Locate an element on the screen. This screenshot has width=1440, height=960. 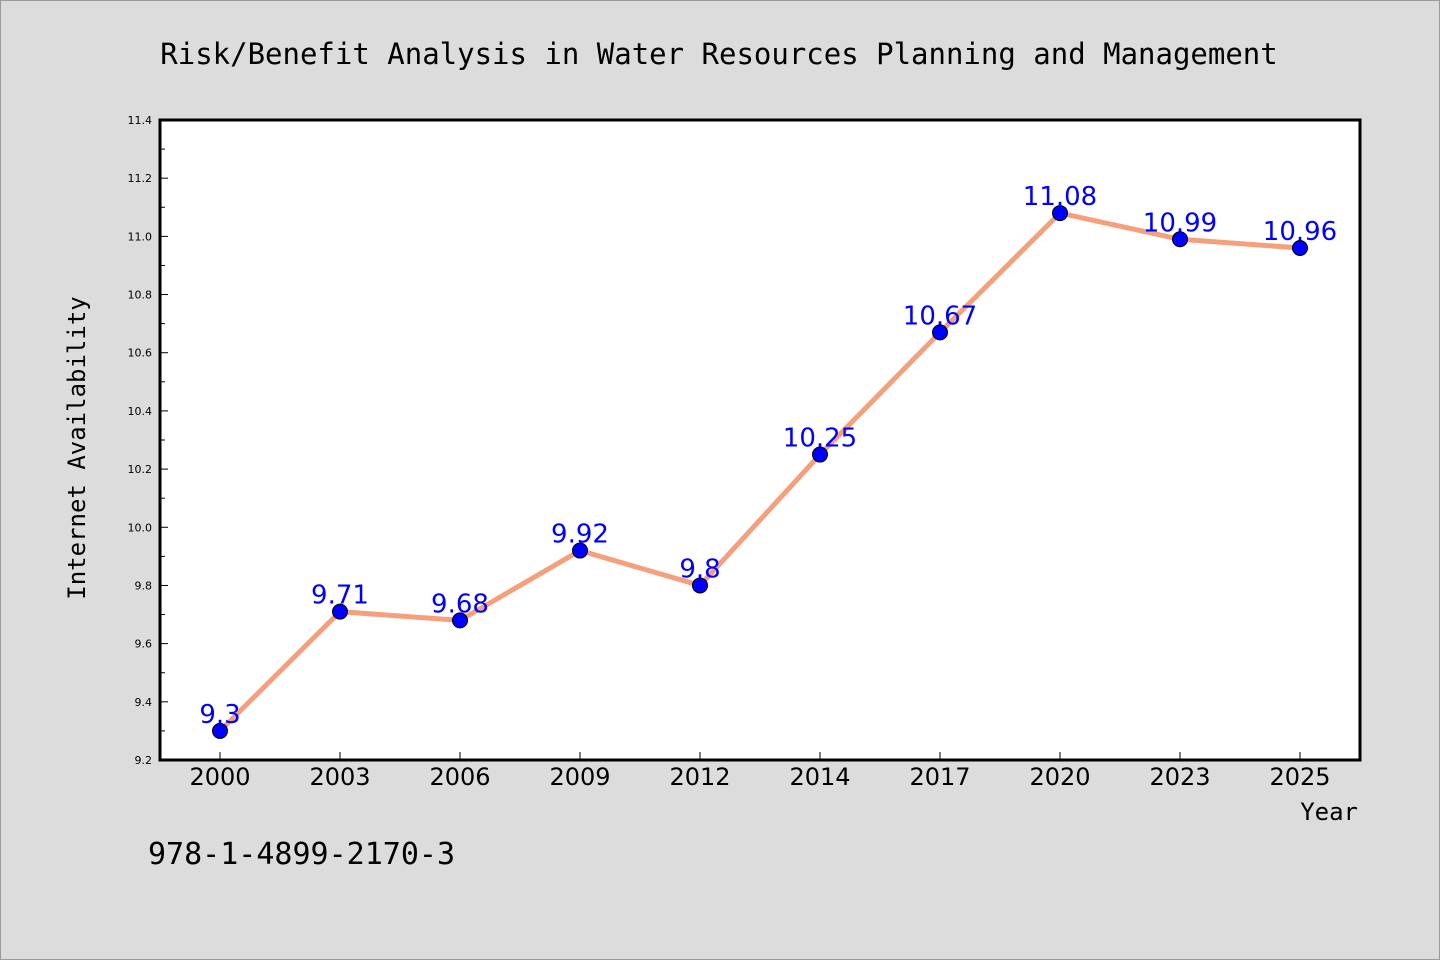
y-tick-label: 10.6 is located at coordinates (140, 353).